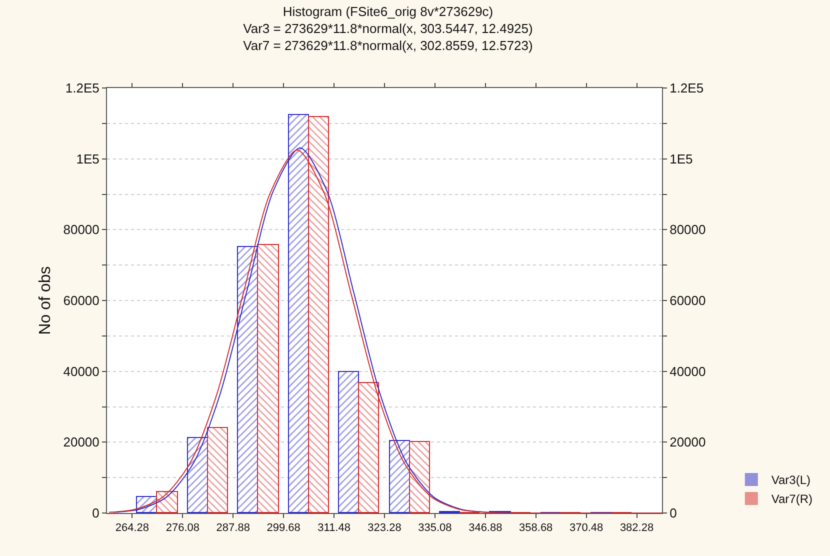 This screenshot has height=556, width=830. Describe the element at coordinates (536, 528) in the screenshot. I see `x-tick-label: 358.68` at that location.